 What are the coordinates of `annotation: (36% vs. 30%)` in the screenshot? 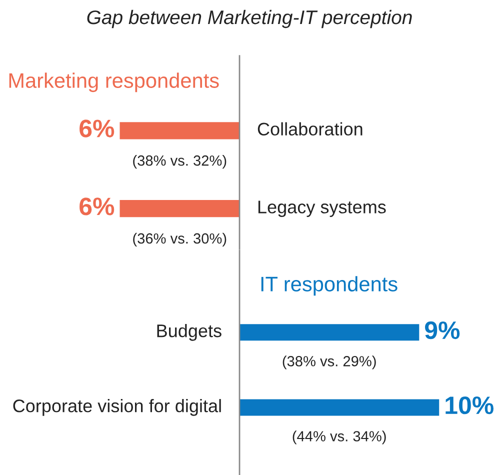 It's located at (179, 239).